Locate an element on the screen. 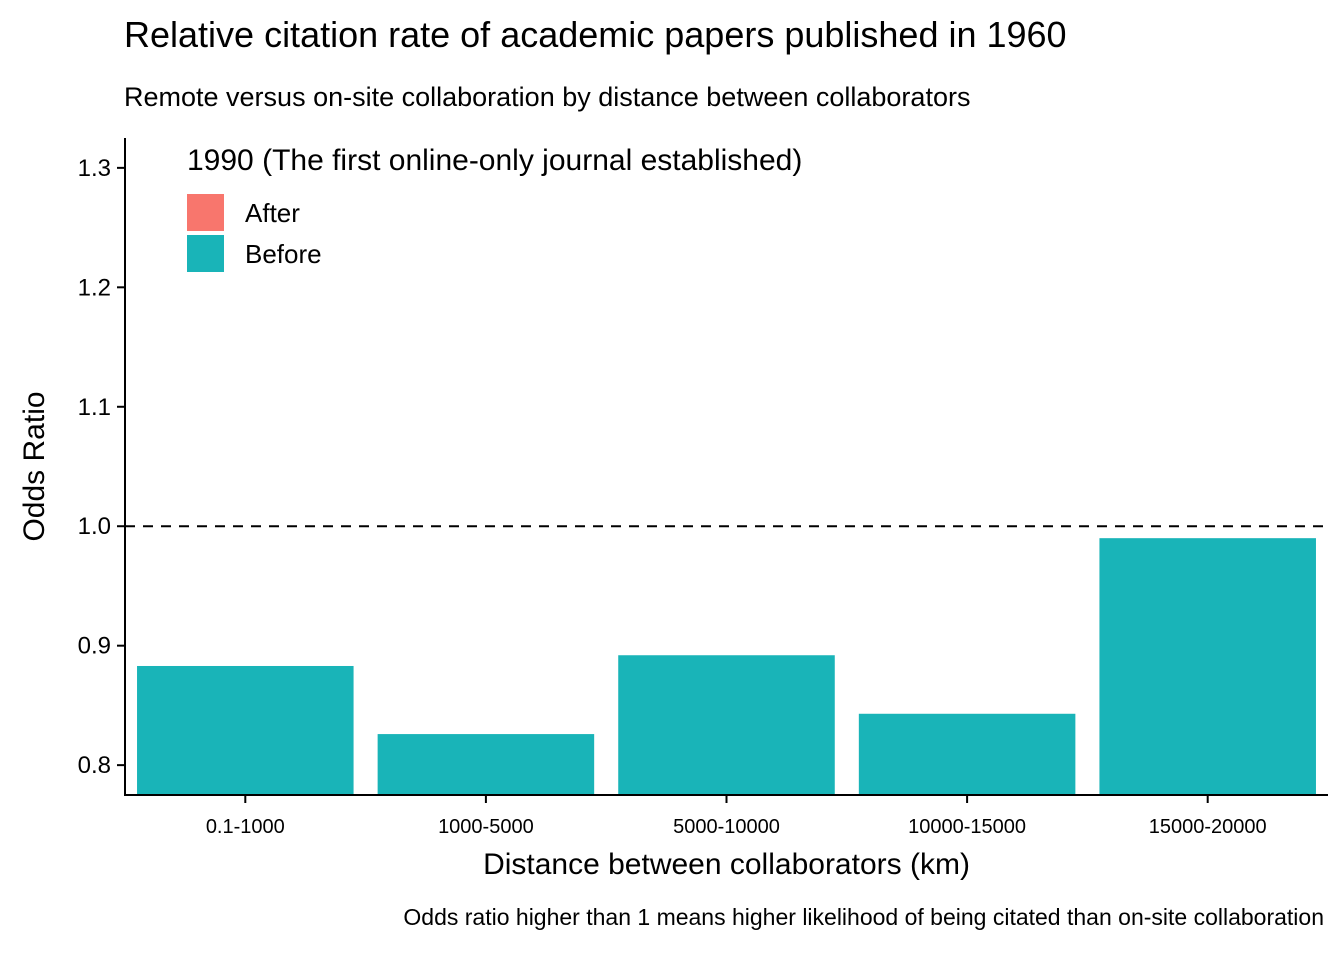 Image resolution: width=1344 pixels, height=960 pixels. y-ticks-group: 0.8 0.9 1.0 1.1 1.2 1.3 is located at coordinates (101, 467).